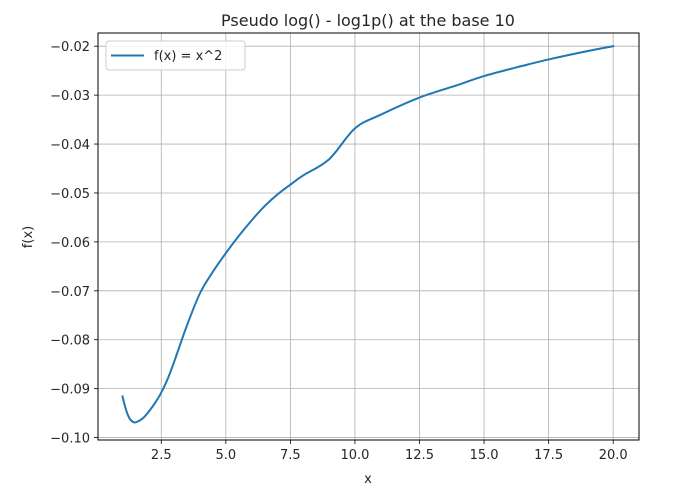 This screenshot has width=683, height=495. I want to click on legend-box, so click(175, 55).